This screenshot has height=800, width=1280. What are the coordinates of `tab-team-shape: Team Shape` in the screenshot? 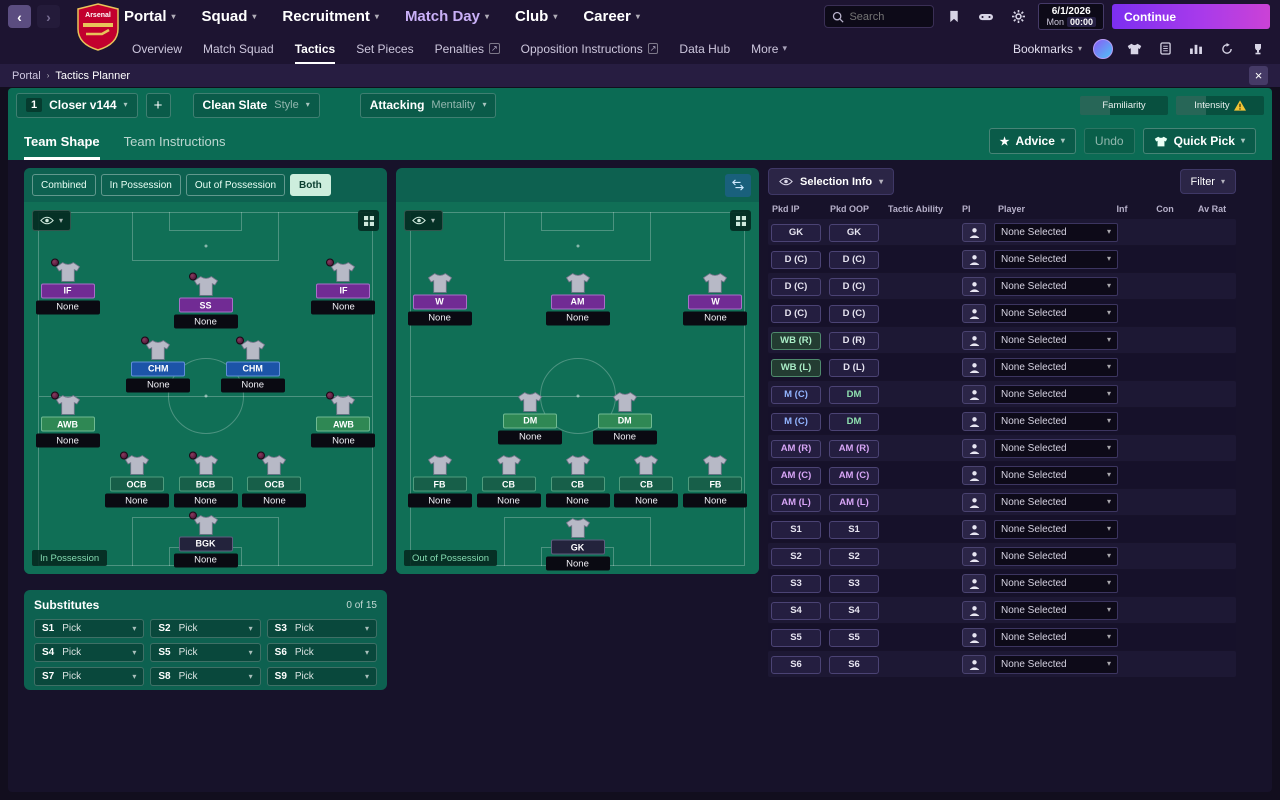 It's located at (62, 141).